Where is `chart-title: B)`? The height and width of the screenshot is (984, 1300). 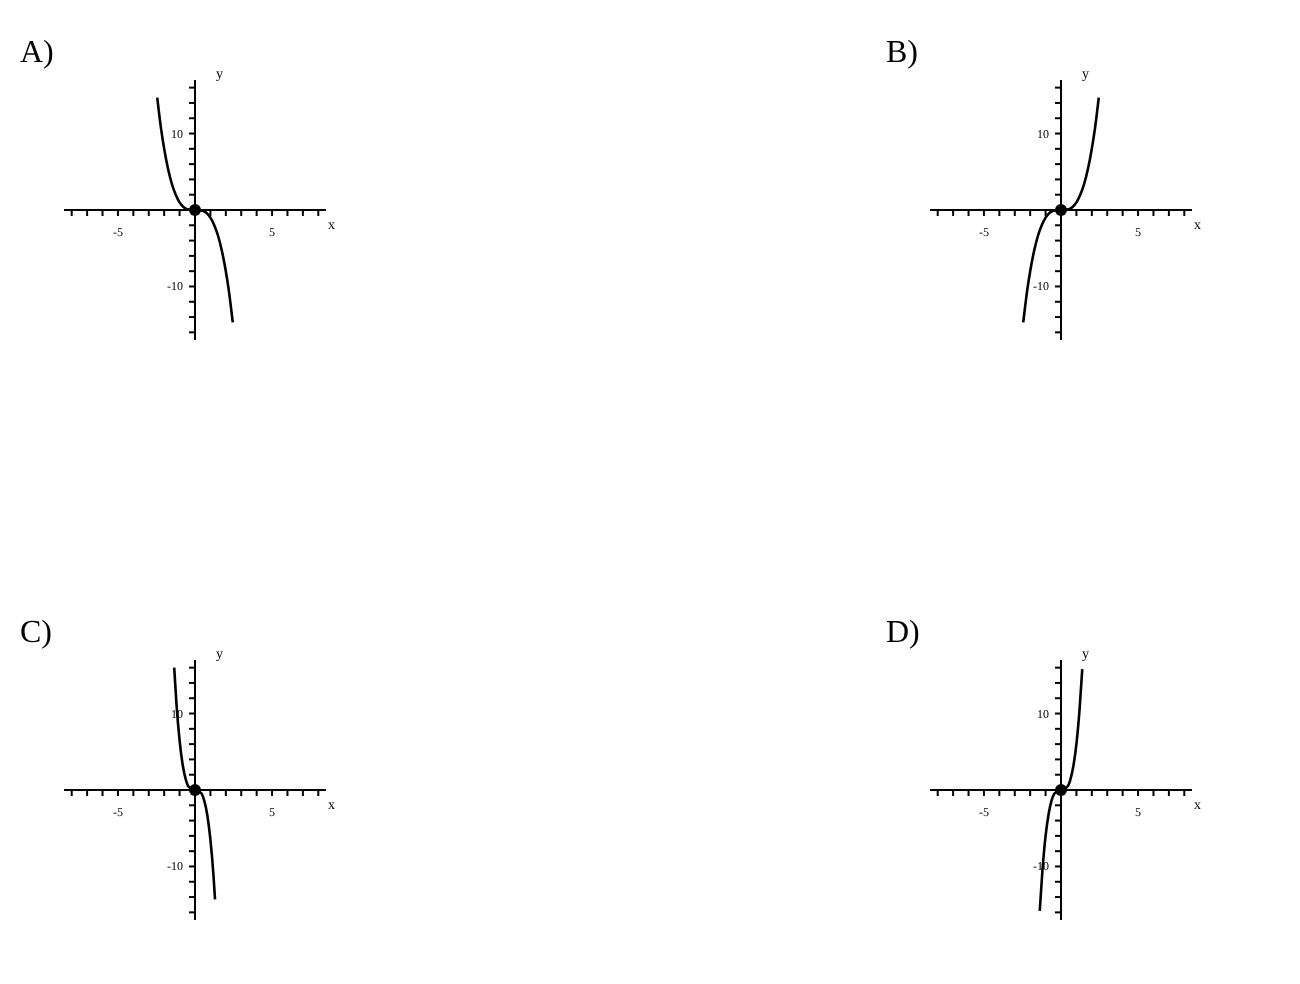 chart-title: B) is located at coordinates (902, 54).